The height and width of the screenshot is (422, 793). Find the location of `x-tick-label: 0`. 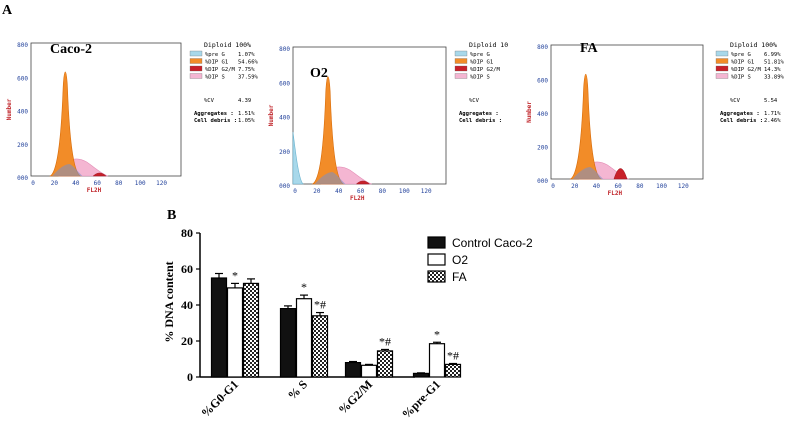

x-tick-label: 0 is located at coordinates (295, 191).